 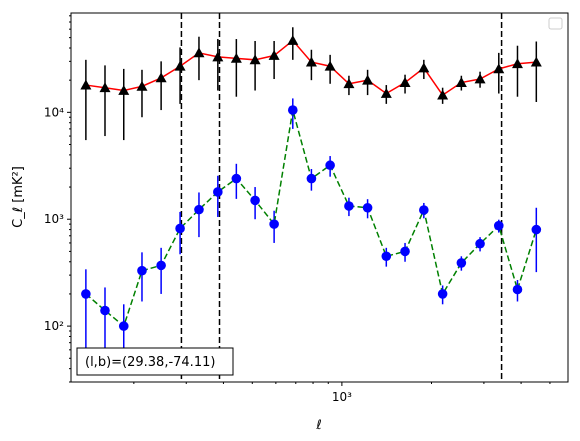 I want to click on y-tick-label-3: 10⁴, so click(x=54, y=112).